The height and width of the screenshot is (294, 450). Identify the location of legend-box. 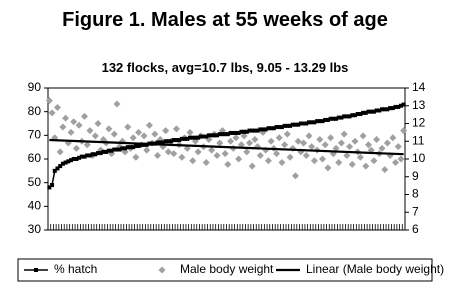
(225, 270).